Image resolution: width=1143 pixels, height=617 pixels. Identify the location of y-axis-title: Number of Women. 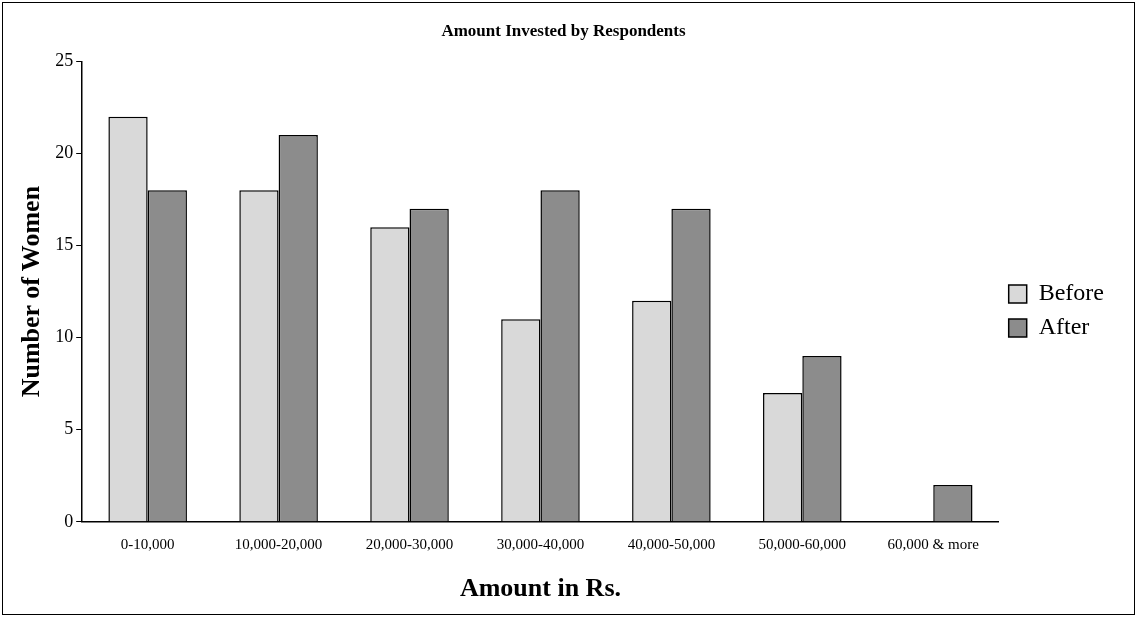
(31, 291).